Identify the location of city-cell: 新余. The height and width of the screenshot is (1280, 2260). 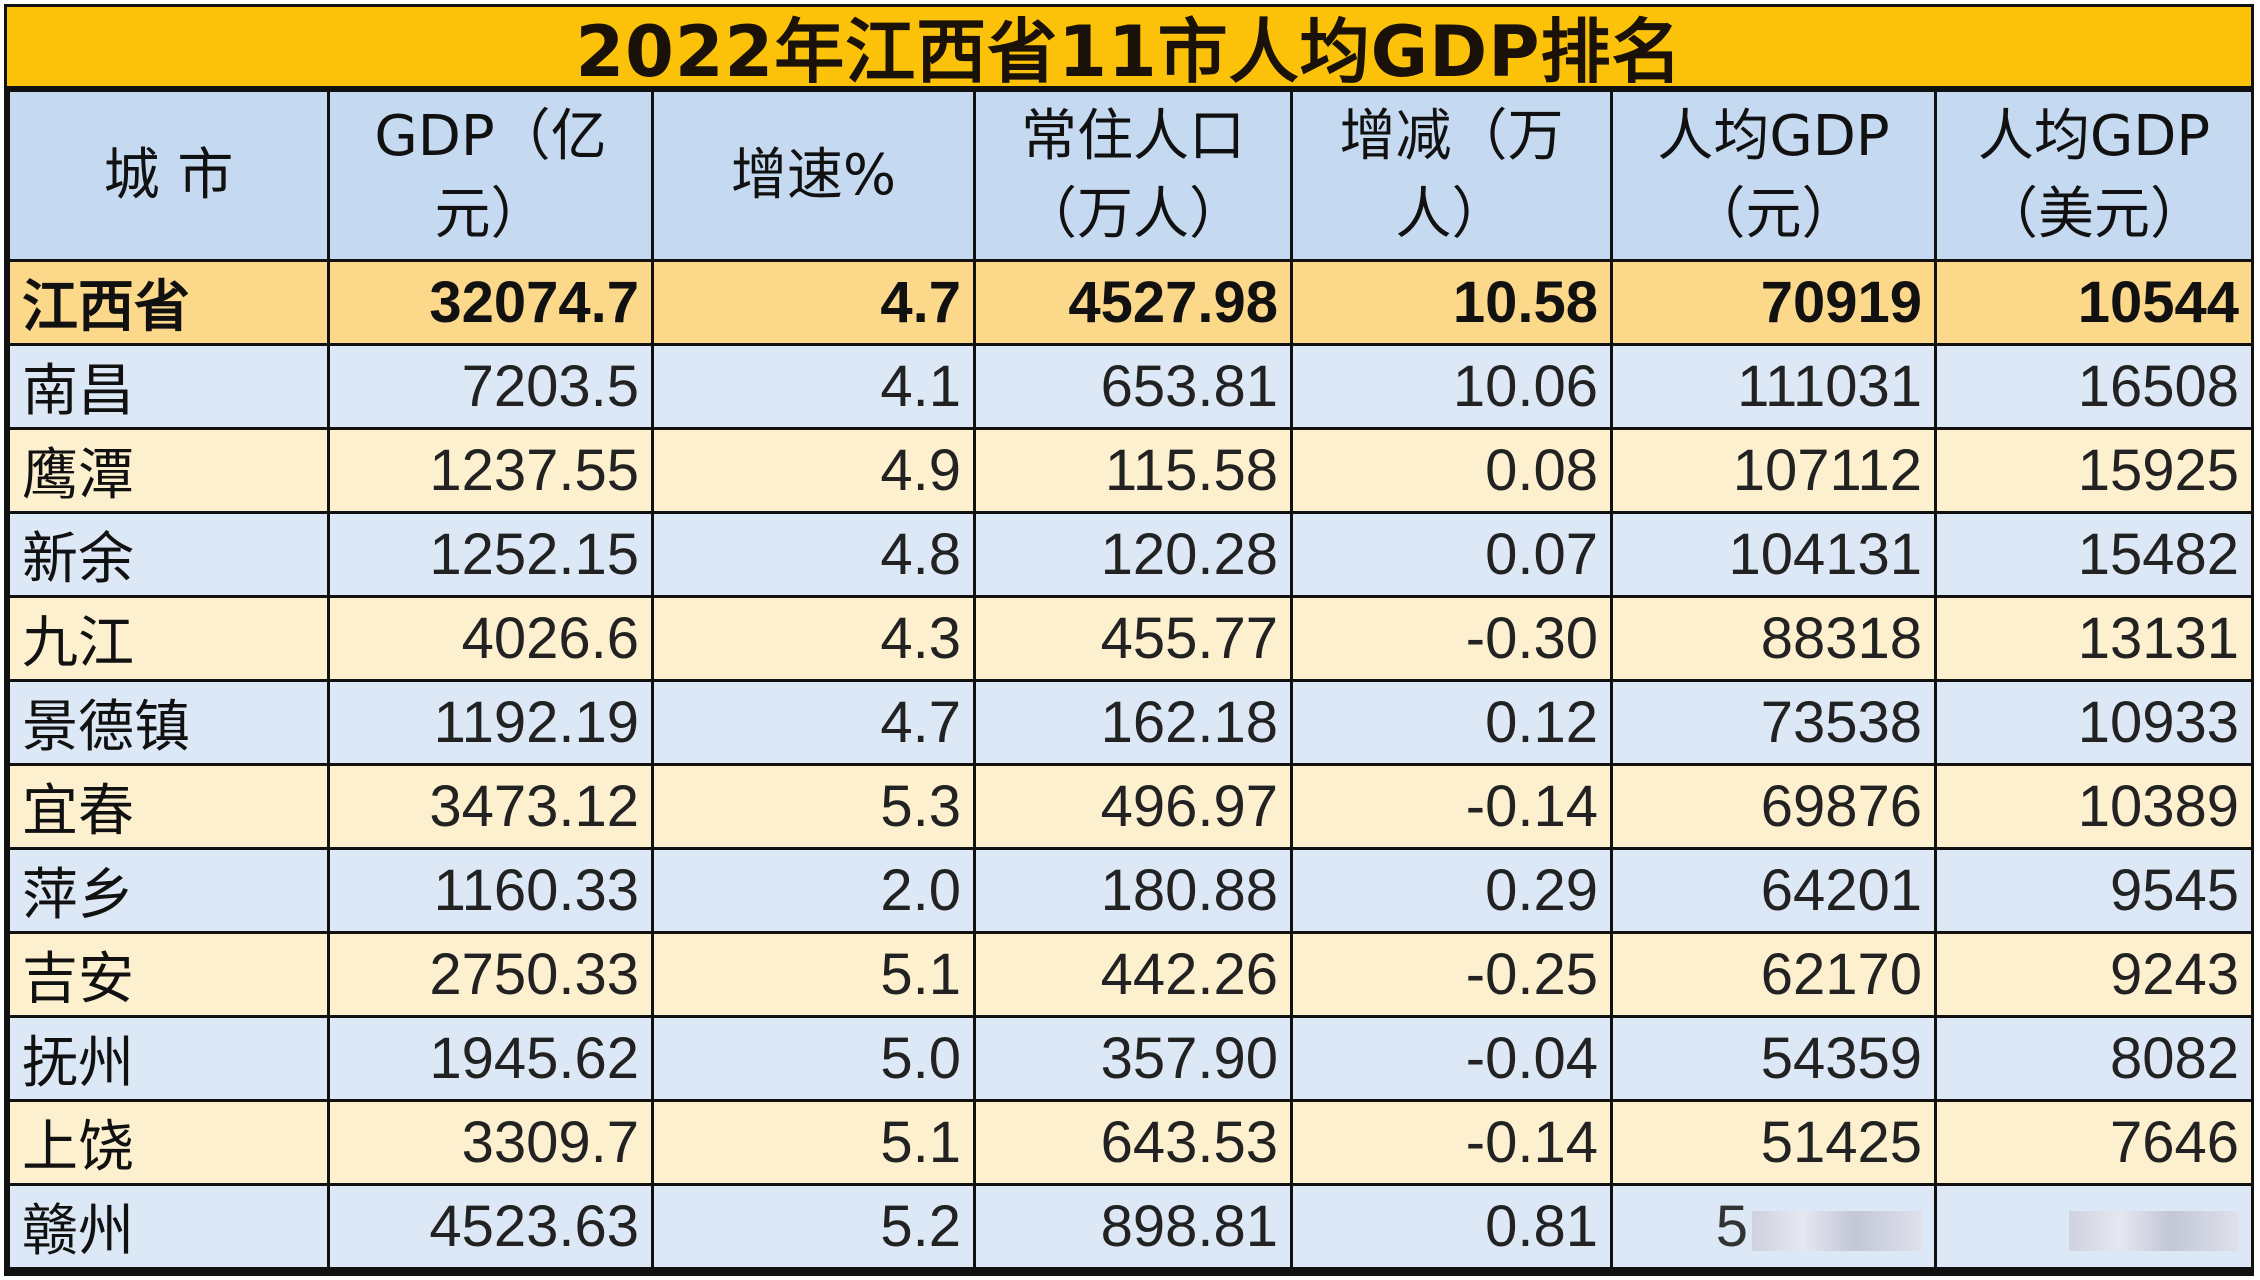
(168, 554).